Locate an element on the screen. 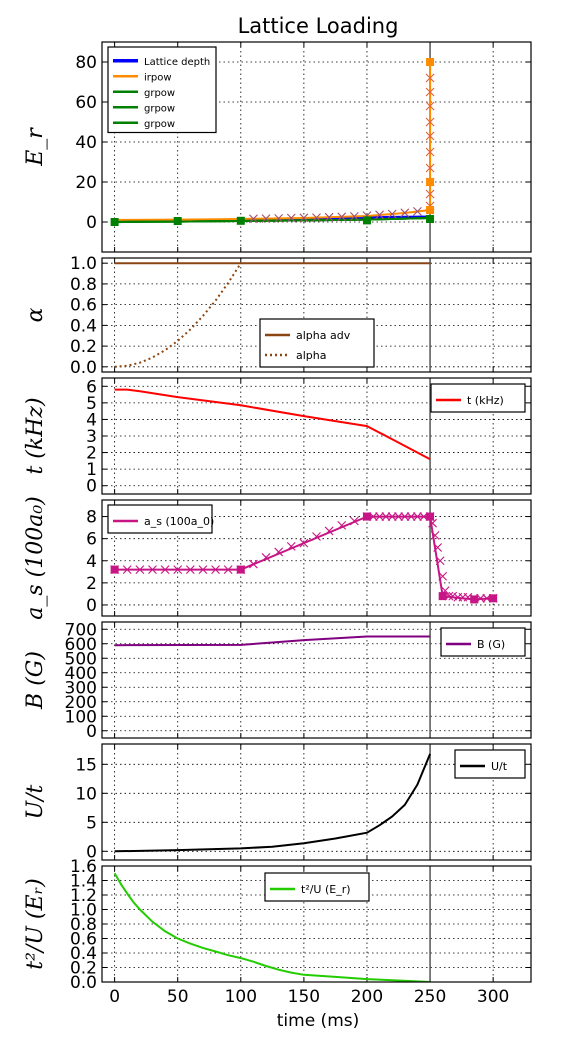 The width and height of the screenshot is (567, 1056). legend: t (kHz) is located at coordinates (478, 398).